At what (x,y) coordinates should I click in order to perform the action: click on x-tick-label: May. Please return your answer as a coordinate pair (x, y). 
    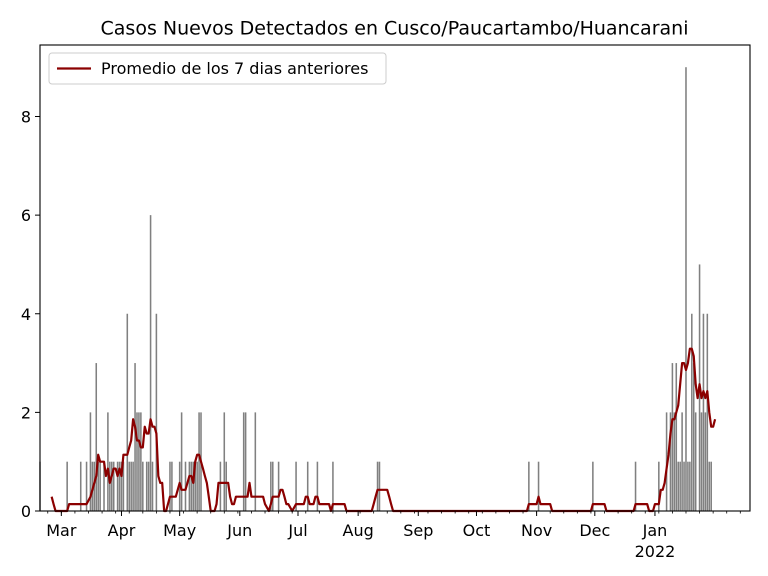
    Looking at the image, I should click on (179, 530).